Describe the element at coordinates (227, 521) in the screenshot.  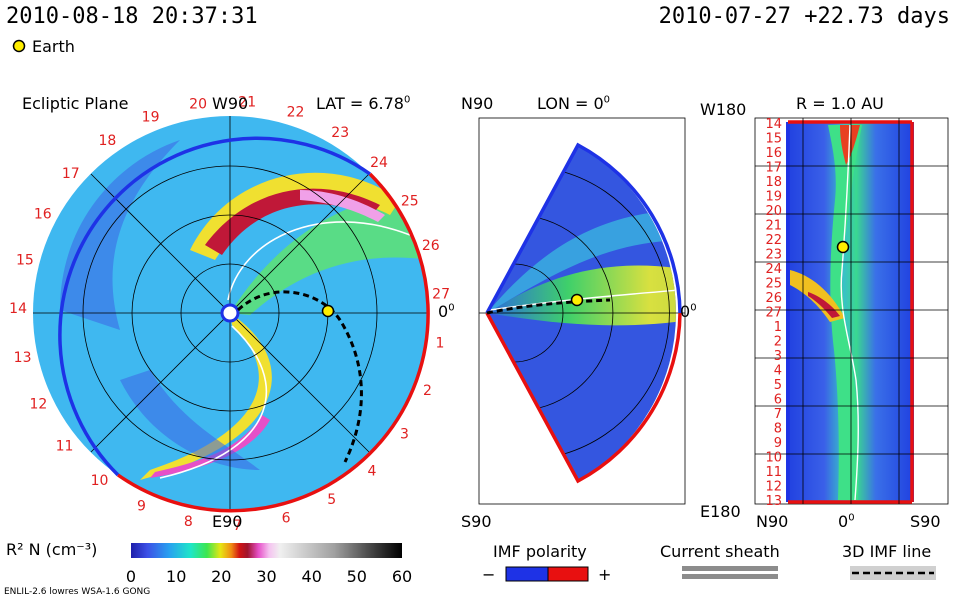
I see `ecliptic-bottom-label: E90` at that location.